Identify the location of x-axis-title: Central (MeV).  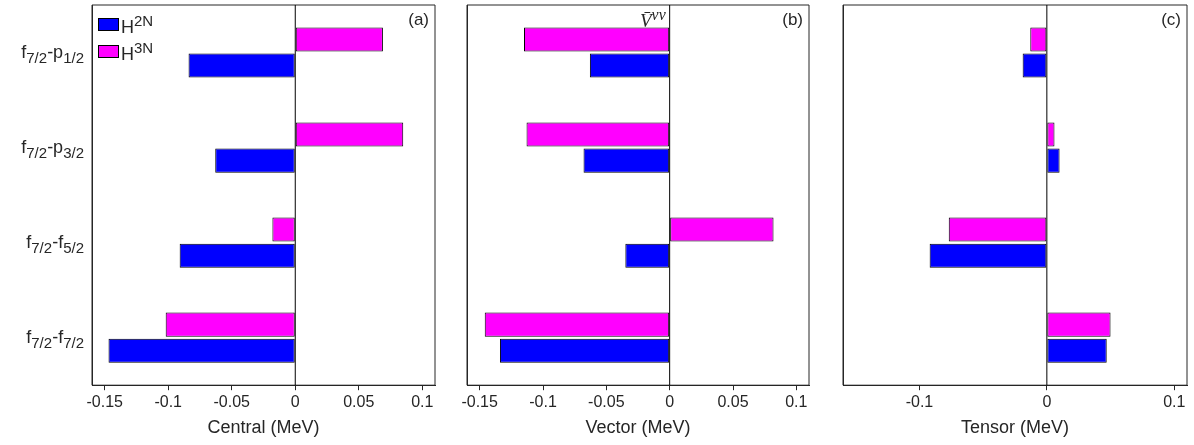
(263, 427).